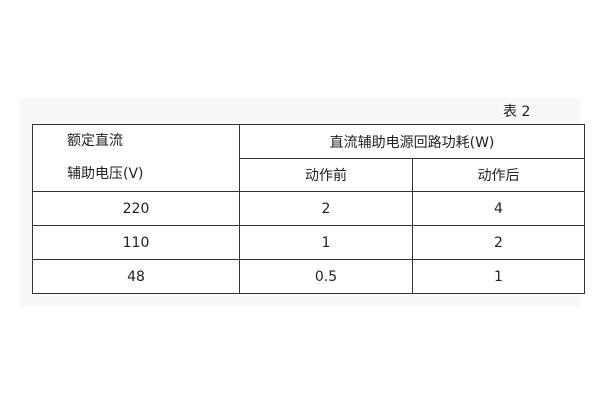 Image resolution: width=600 pixels, height=400 pixels. Describe the element at coordinates (517, 112) in the screenshot. I see `table-caption: 表 2` at that location.